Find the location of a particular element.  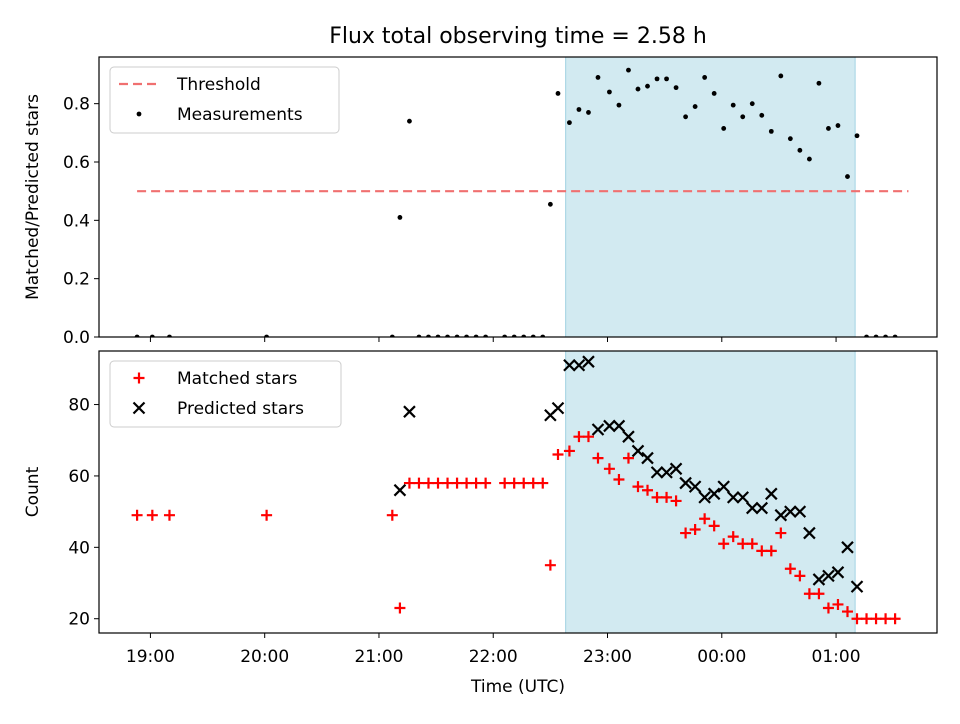

y-tick-label: 0.0 is located at coordinates (76, 338).